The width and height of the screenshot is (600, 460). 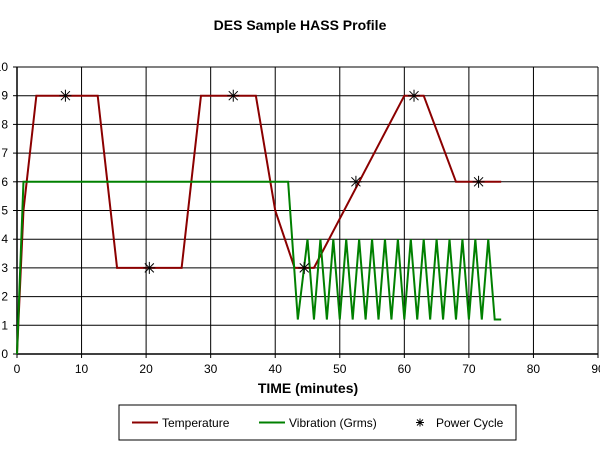 What do you see at coordinates (4, 268) in the screenshot?
I see `y-tick-label: 3` at bounding box center [4, 268].